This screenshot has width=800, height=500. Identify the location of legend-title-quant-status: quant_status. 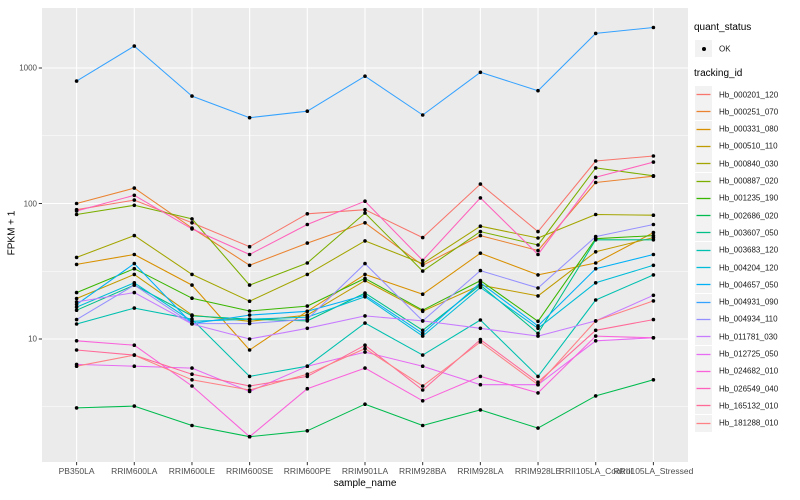
(723, 27).